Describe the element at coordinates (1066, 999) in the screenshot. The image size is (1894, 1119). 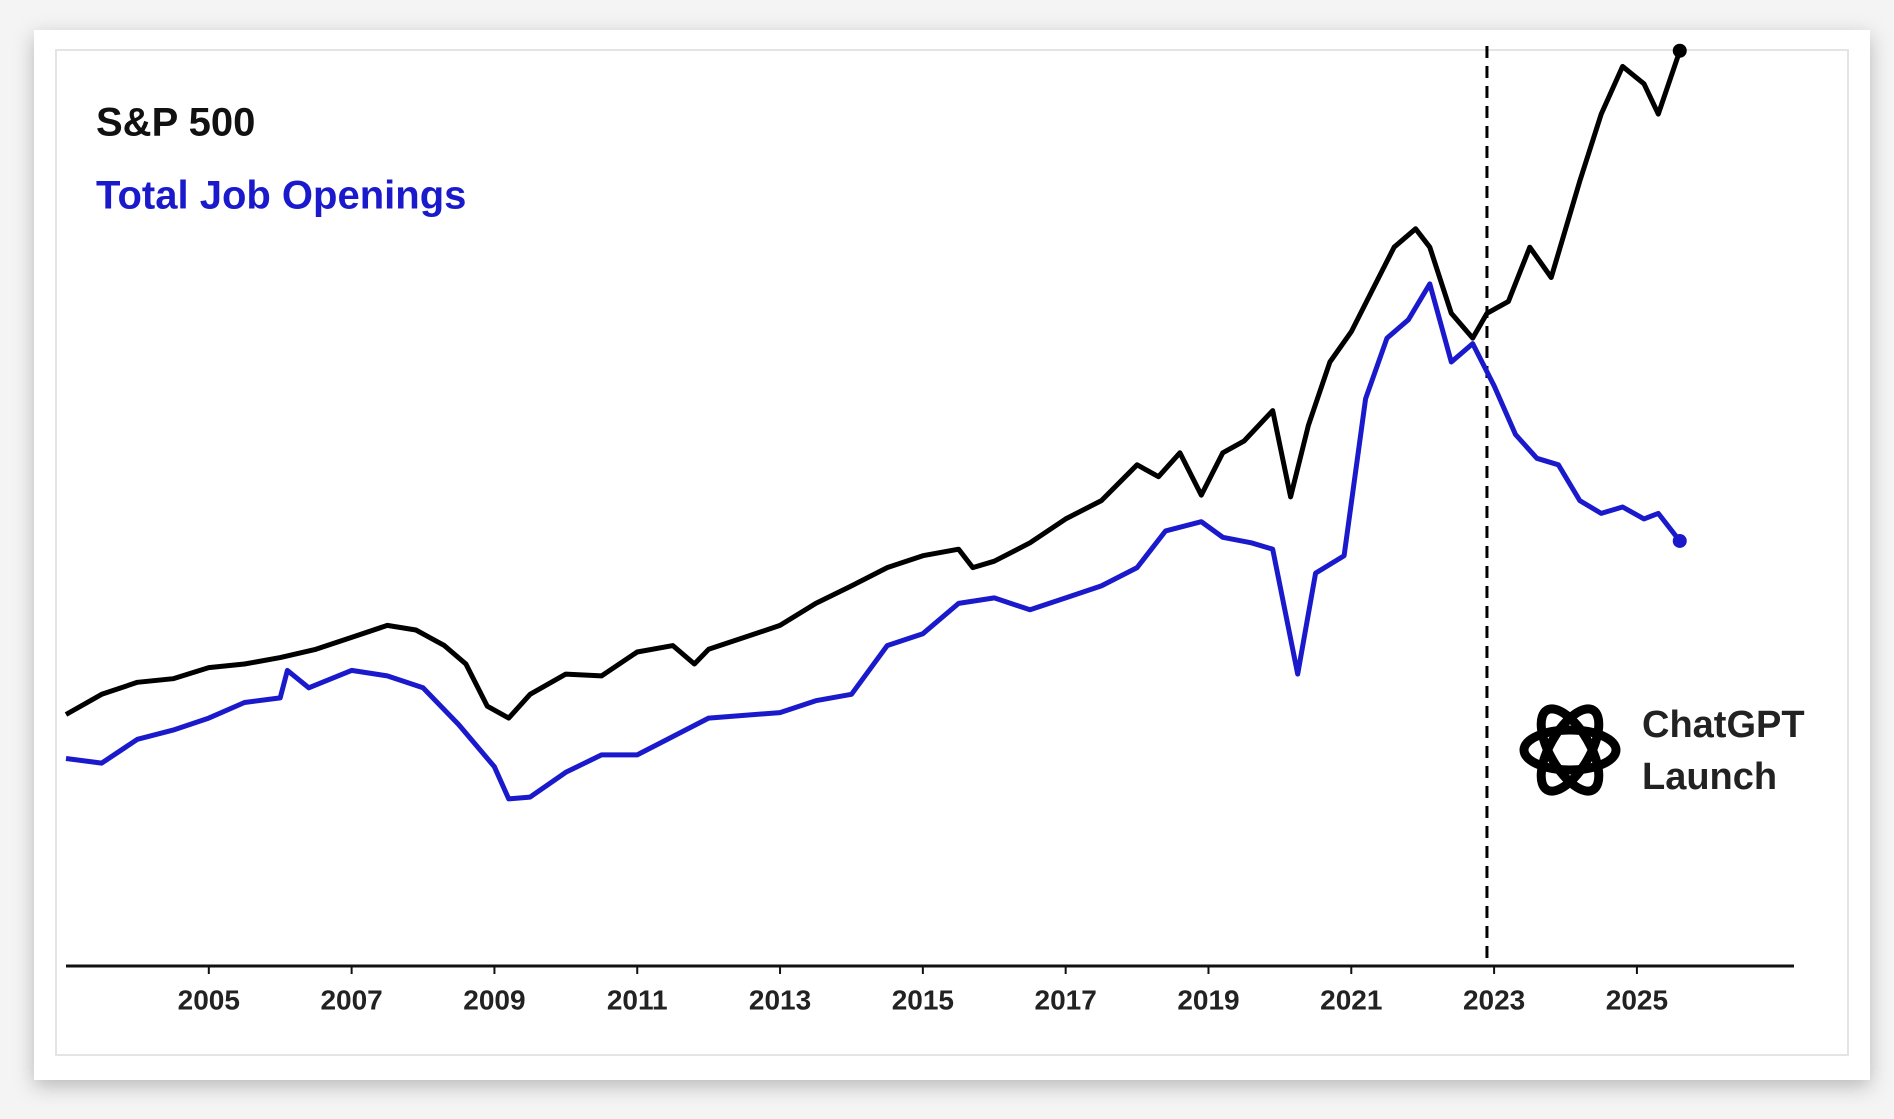
I see `x-tick-label: 2017` at that location.